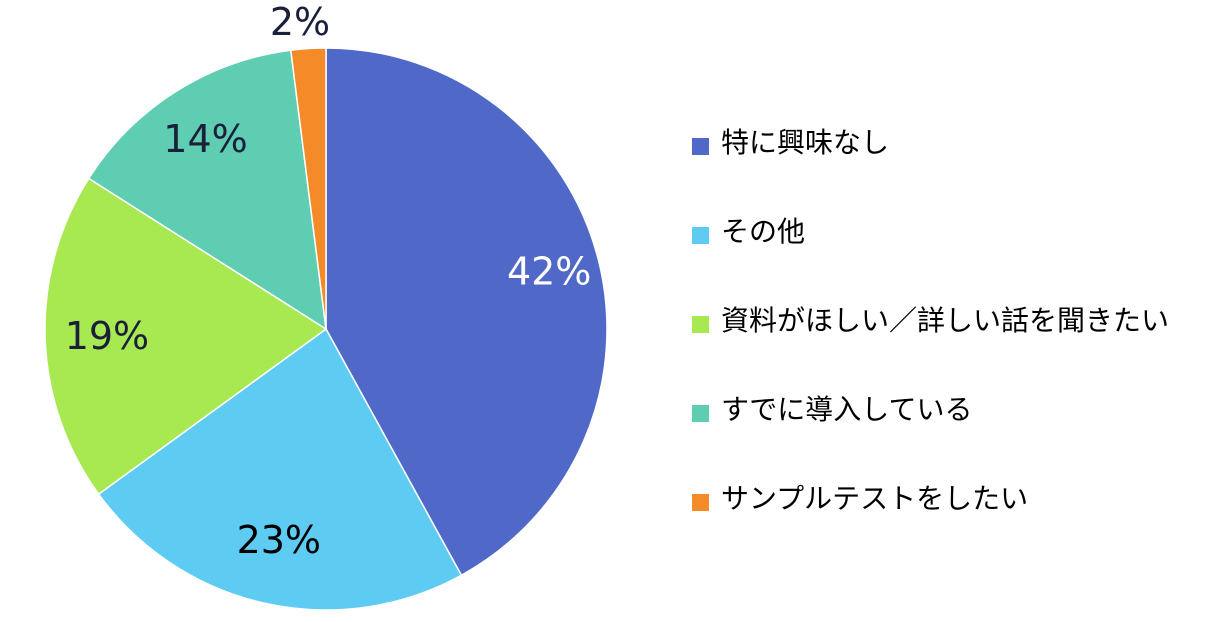 This screenshot has width=1218, height=622. What do you see at coordinates (945, 320) in the screenshot?
I see `legend-label: 資料がほしい／詳しい話を聞きたい` at bounding box center [945, 320].